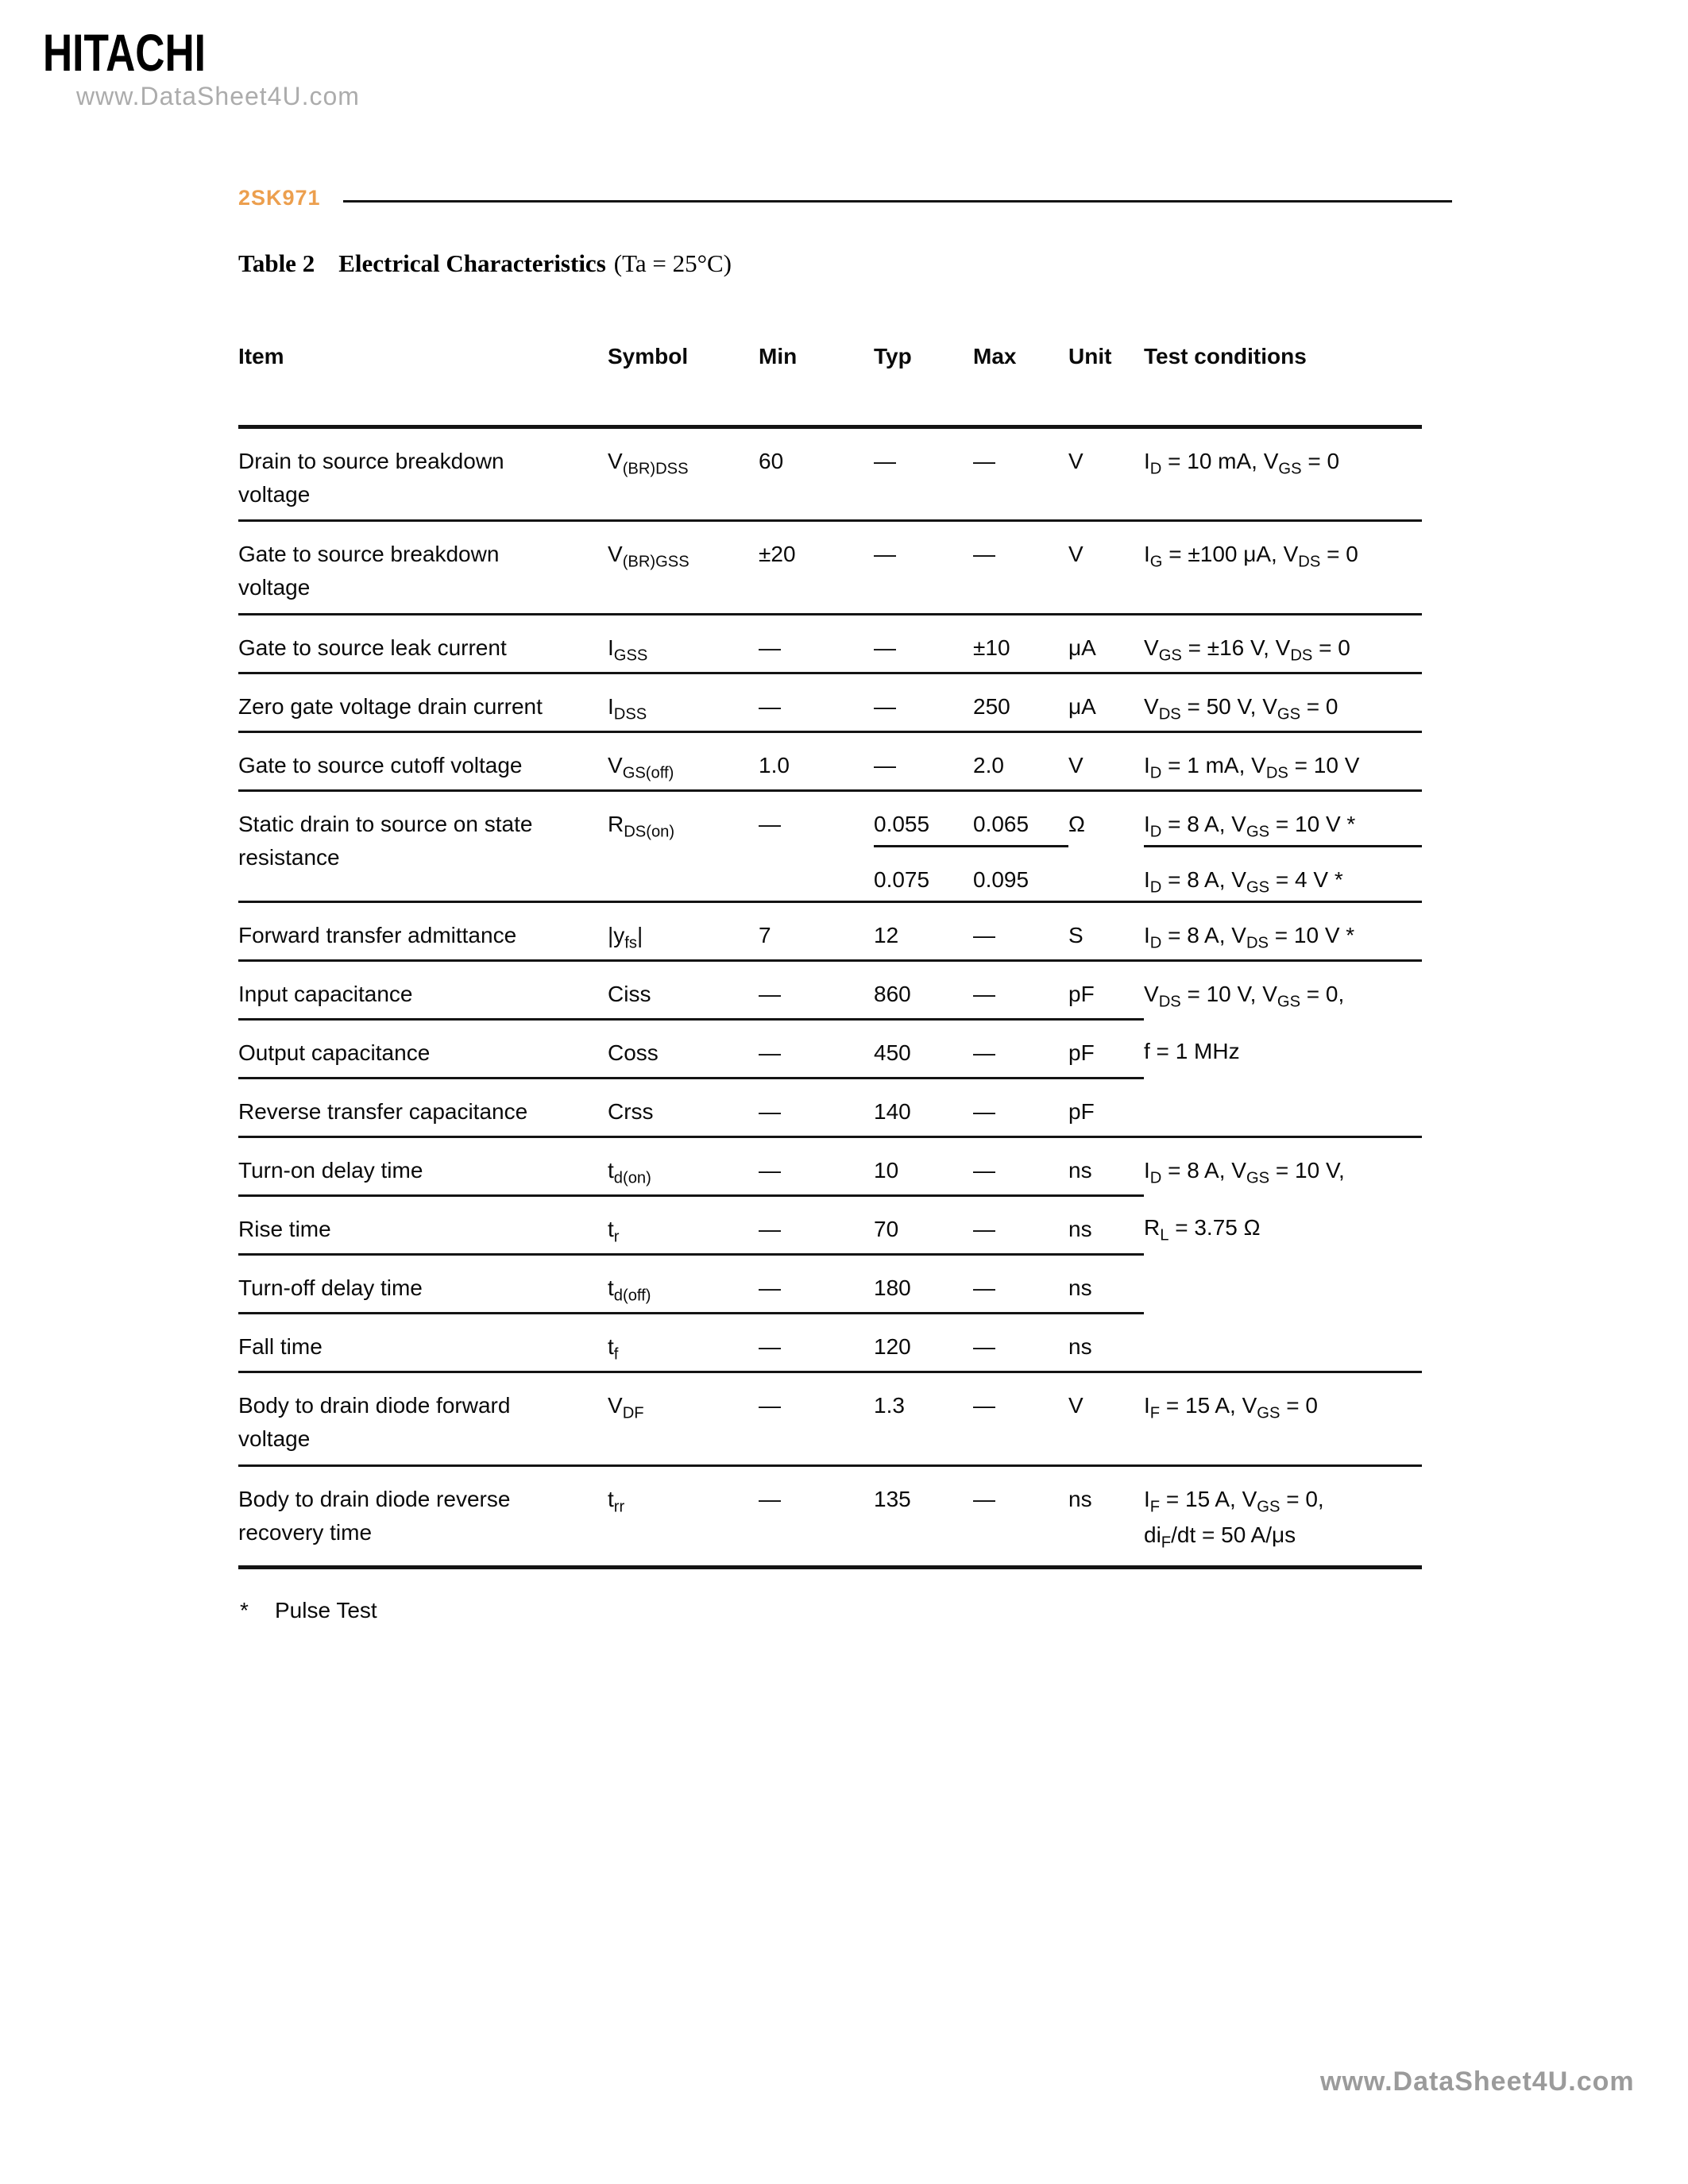 The width and height of the screenshot is (1688, 2184). I want to click on test-conditions-cell: IF = 15 A, VGS = 0, diF/dt = 50 A/μs, so click(1283, 1517).